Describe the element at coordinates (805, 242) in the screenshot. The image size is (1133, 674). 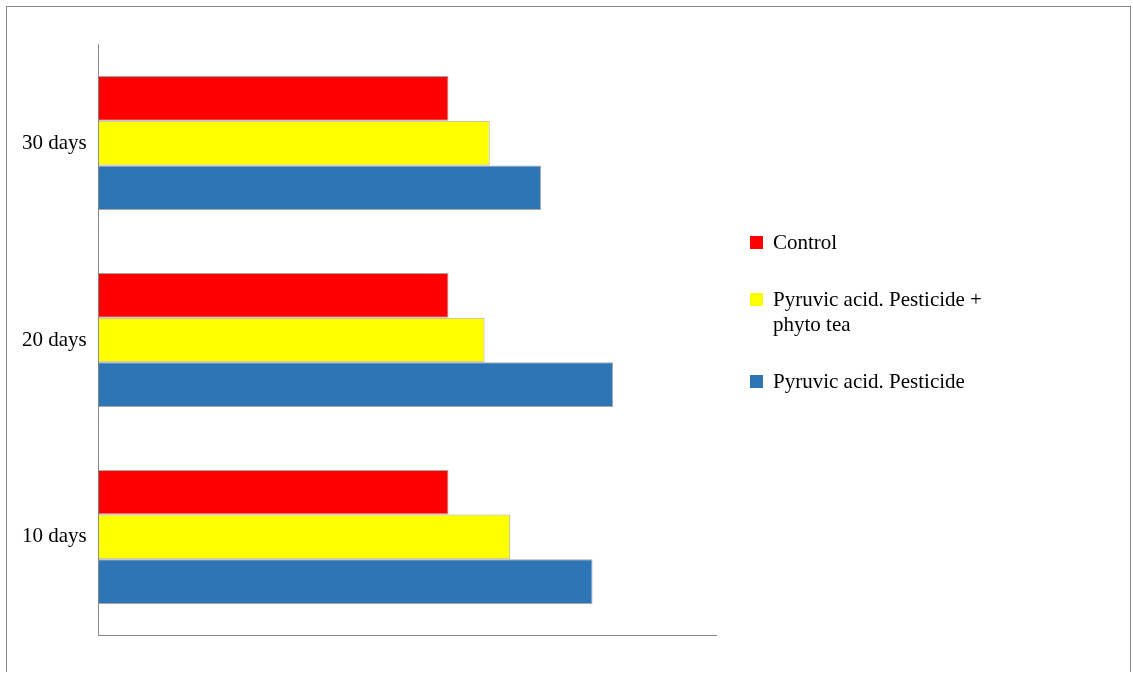
I see `legend-label: Control` at that location.